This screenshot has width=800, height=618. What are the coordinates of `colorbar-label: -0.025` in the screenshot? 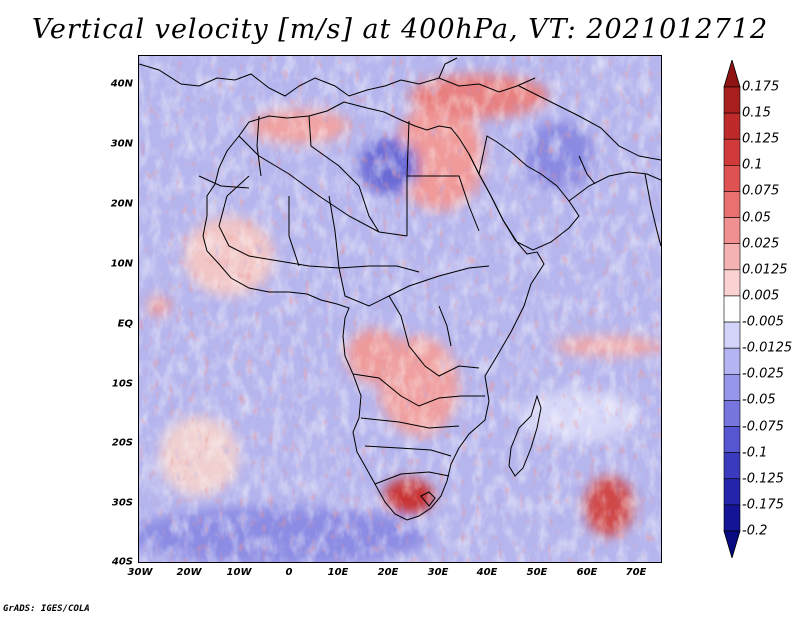 It's located at (763, 374).